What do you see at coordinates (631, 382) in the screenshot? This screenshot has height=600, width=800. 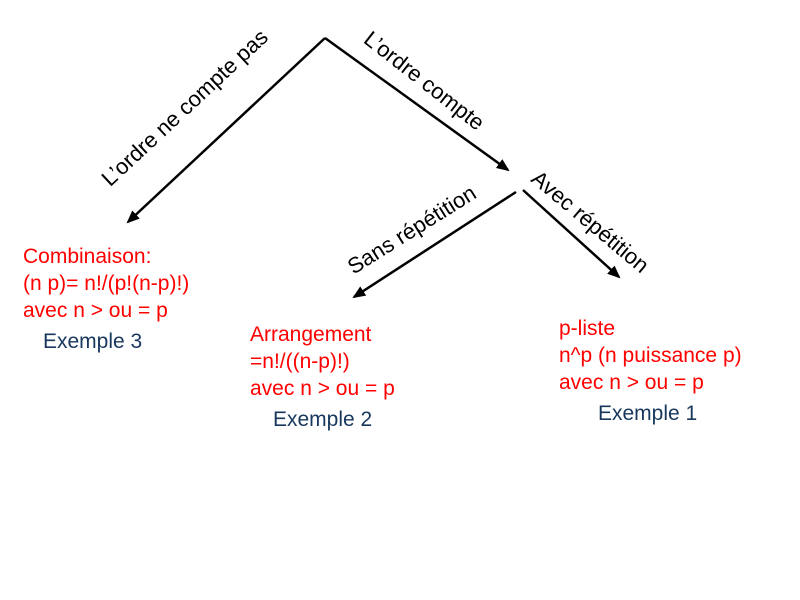 I see `p-liste-condition: avec n > ou = p` at bounding box center [631, 382].